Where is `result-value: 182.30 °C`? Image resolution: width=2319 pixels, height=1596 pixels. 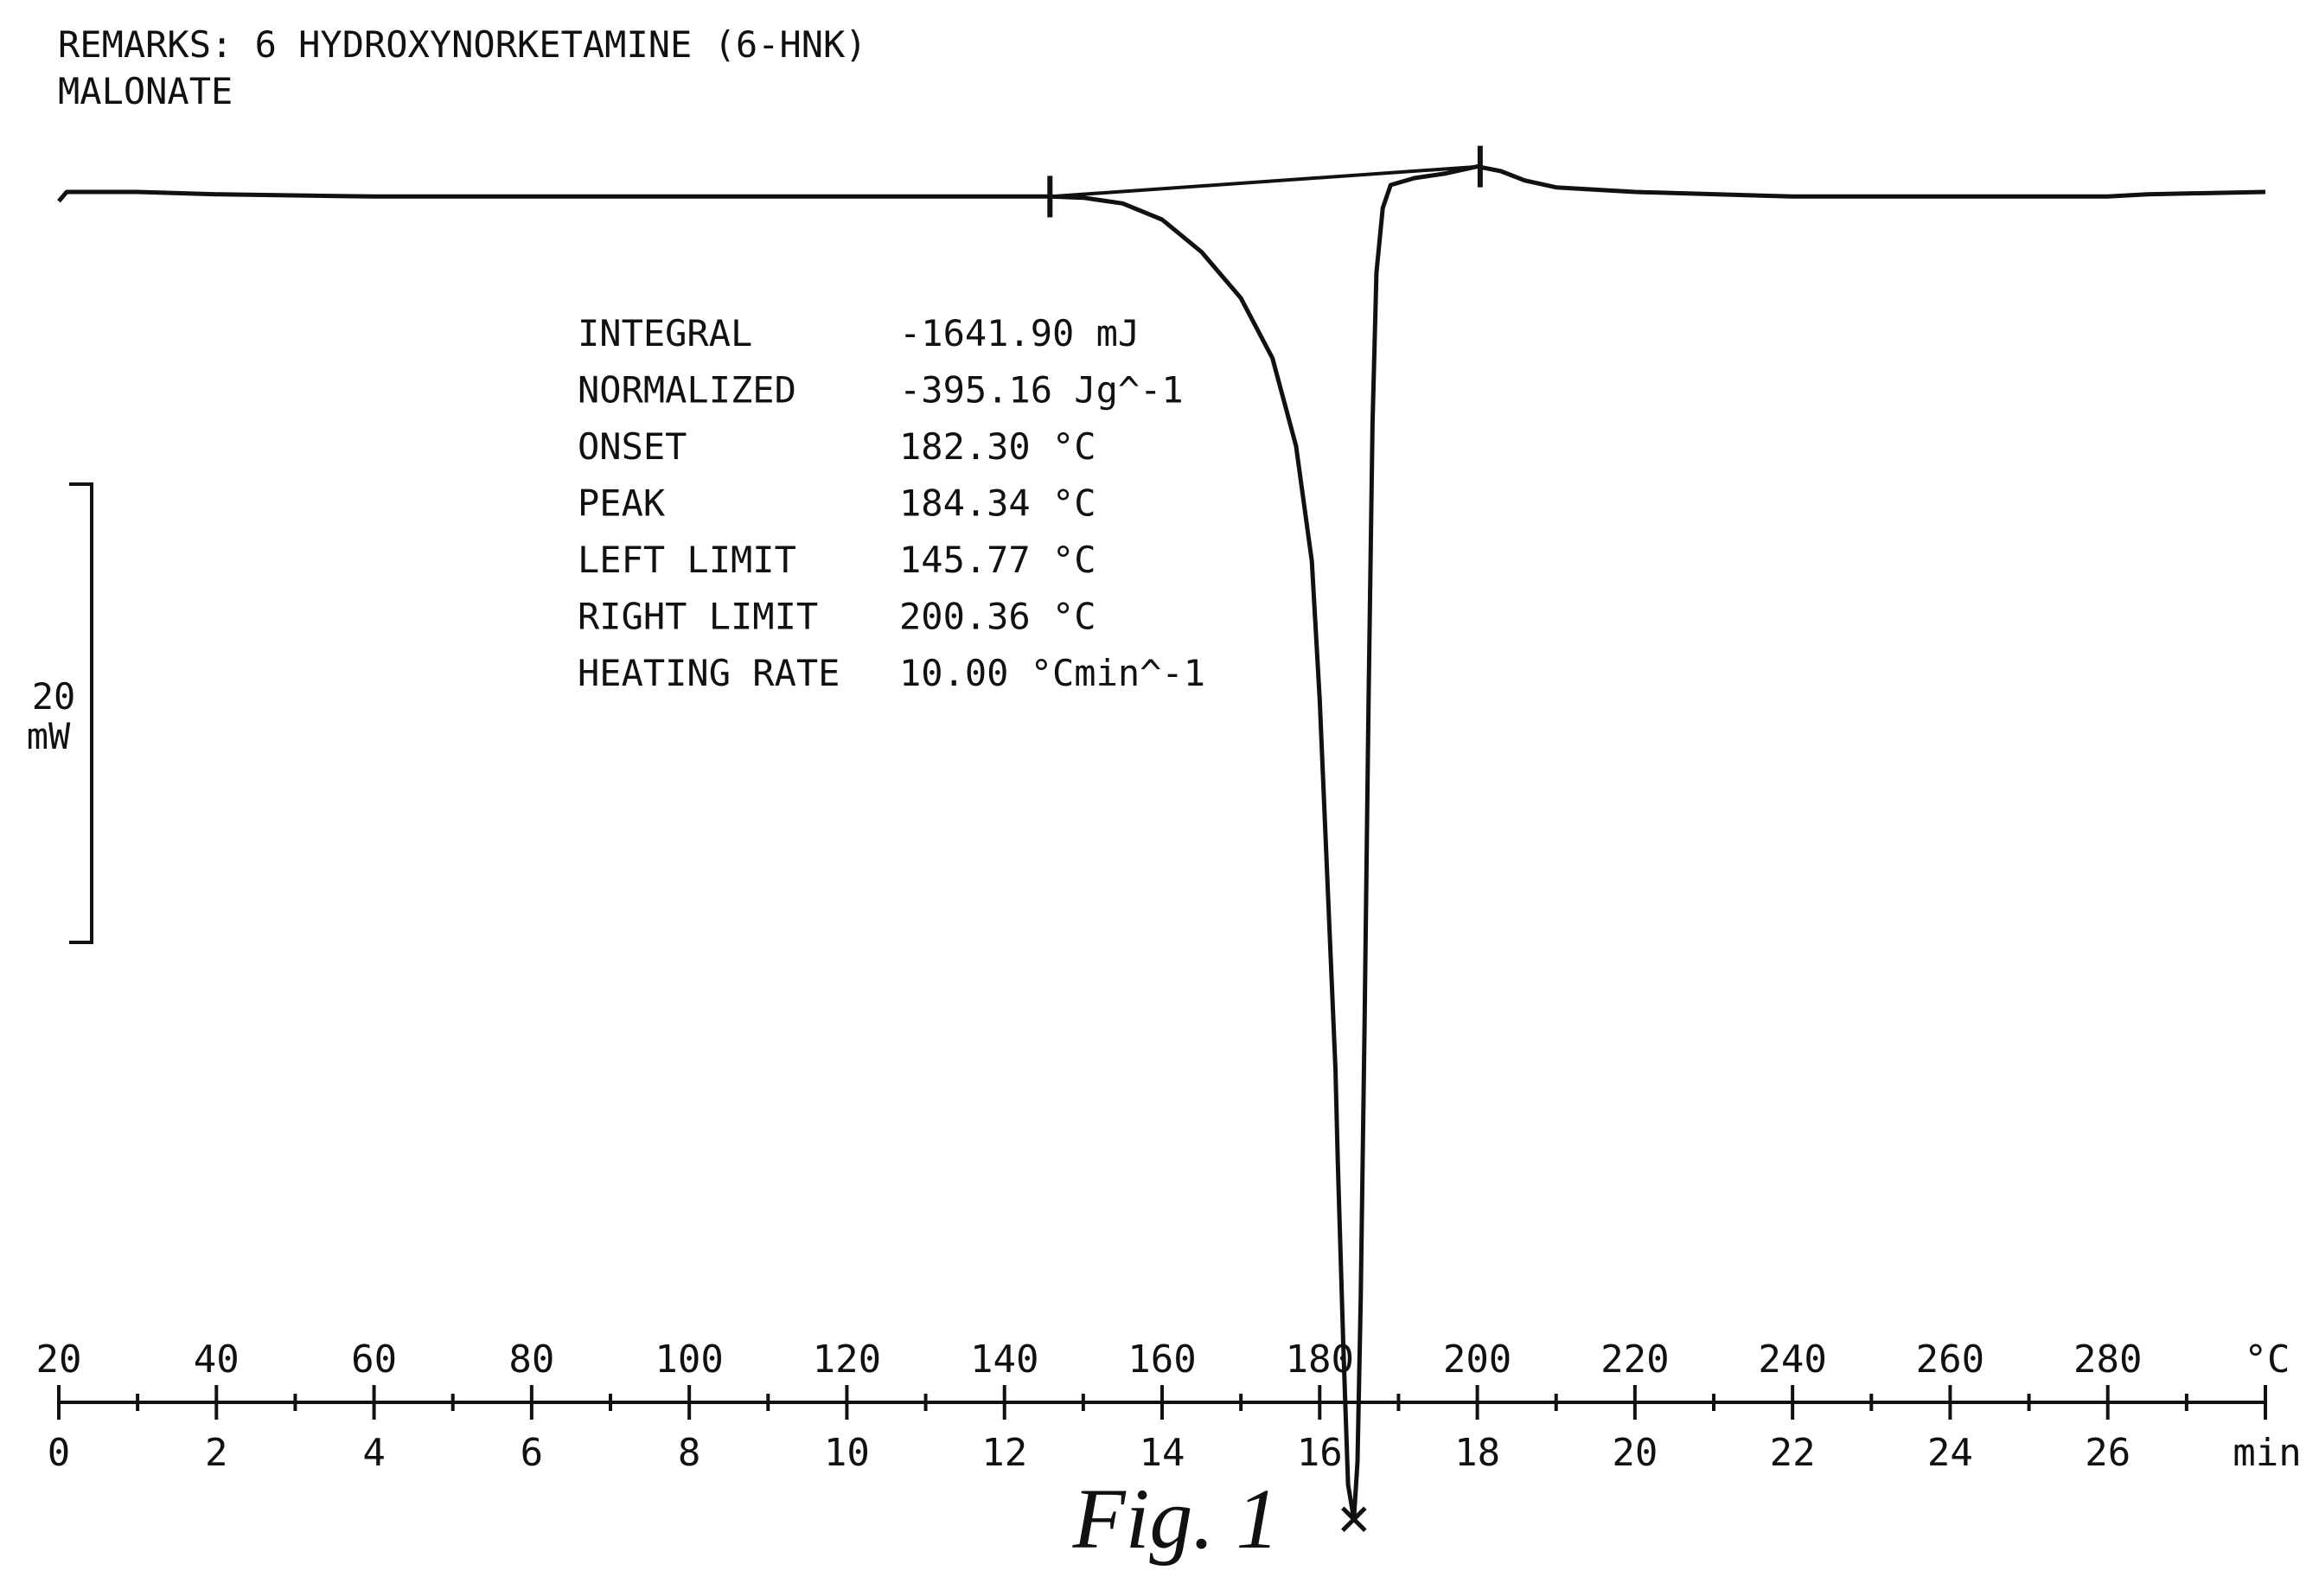 result-value: 182.30 °C is located at coordinates (997, 447).